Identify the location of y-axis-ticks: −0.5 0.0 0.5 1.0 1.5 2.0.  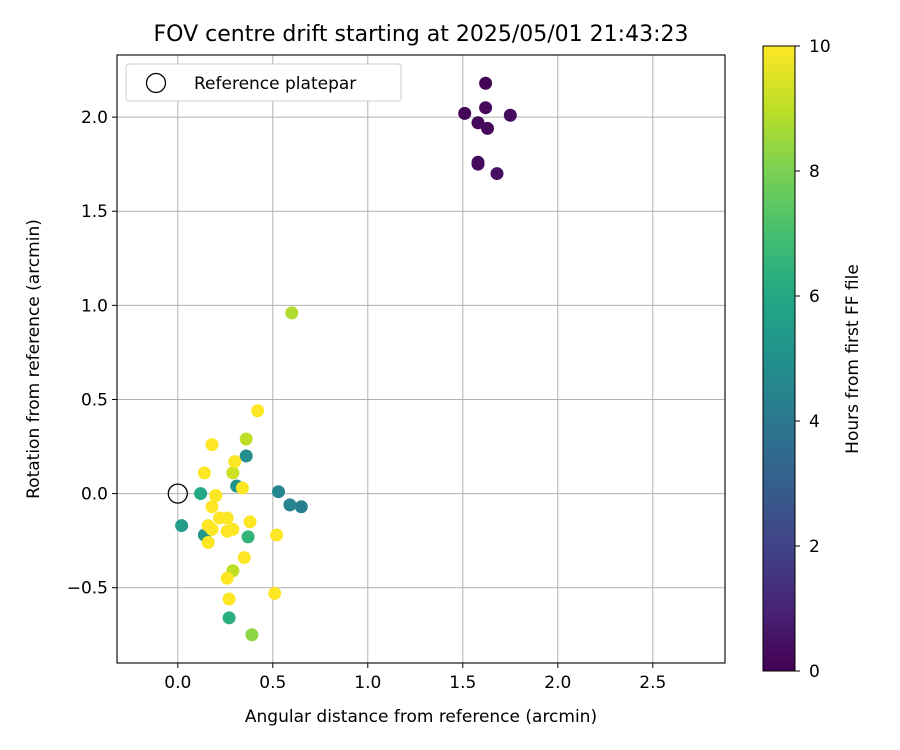
(92, 353).